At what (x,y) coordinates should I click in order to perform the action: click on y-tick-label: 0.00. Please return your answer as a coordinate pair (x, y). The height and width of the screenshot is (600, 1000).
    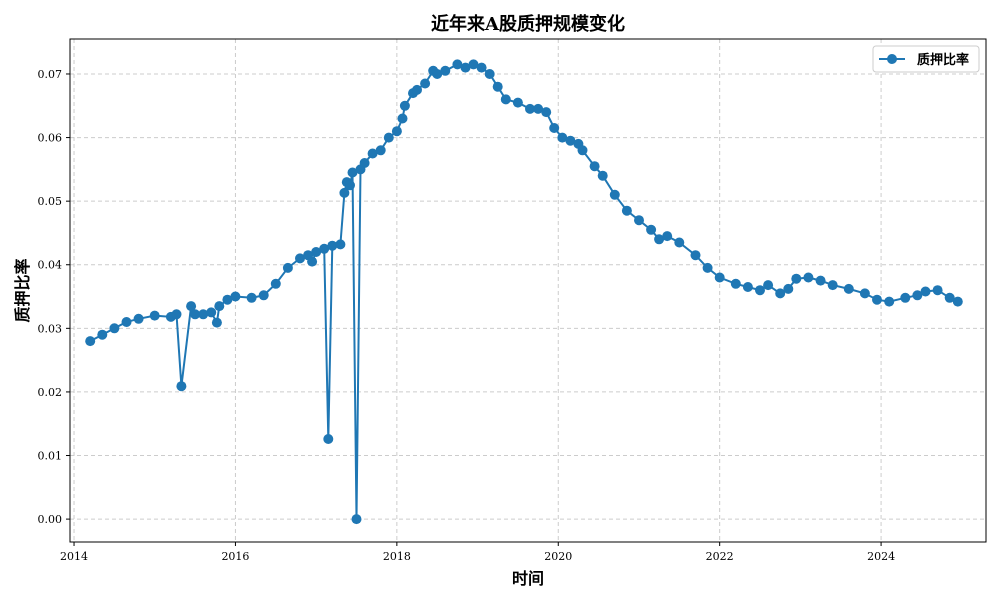
    Looking at the image, I should click on (50, 519).